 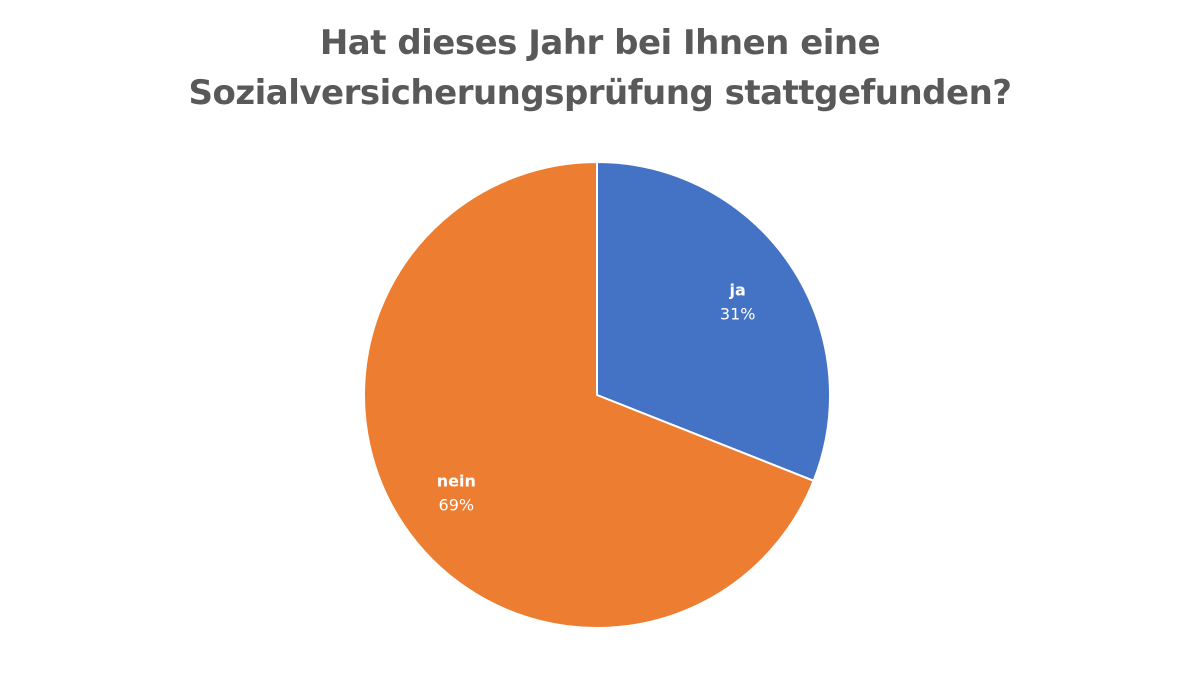 What do you see at coordinates (600, 43) in the screenshot?
I see `chart-title-line-1: Hat dieses Jahr bei Ihnen eine` at bounding box center [600, 43].